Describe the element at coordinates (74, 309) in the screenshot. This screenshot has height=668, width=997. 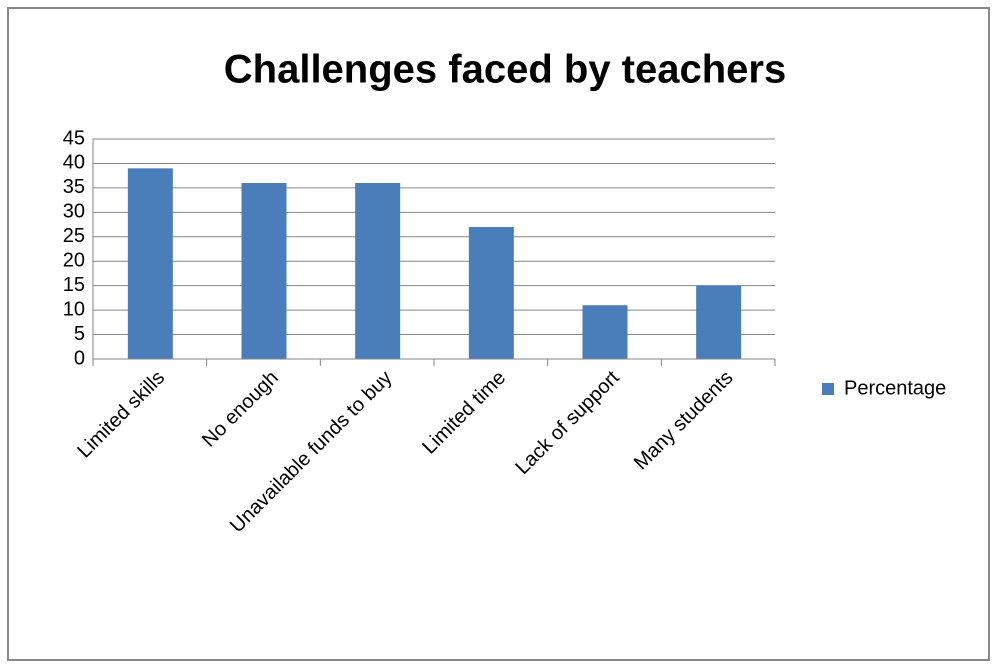
I see `y-tick-label: 10` at that location.